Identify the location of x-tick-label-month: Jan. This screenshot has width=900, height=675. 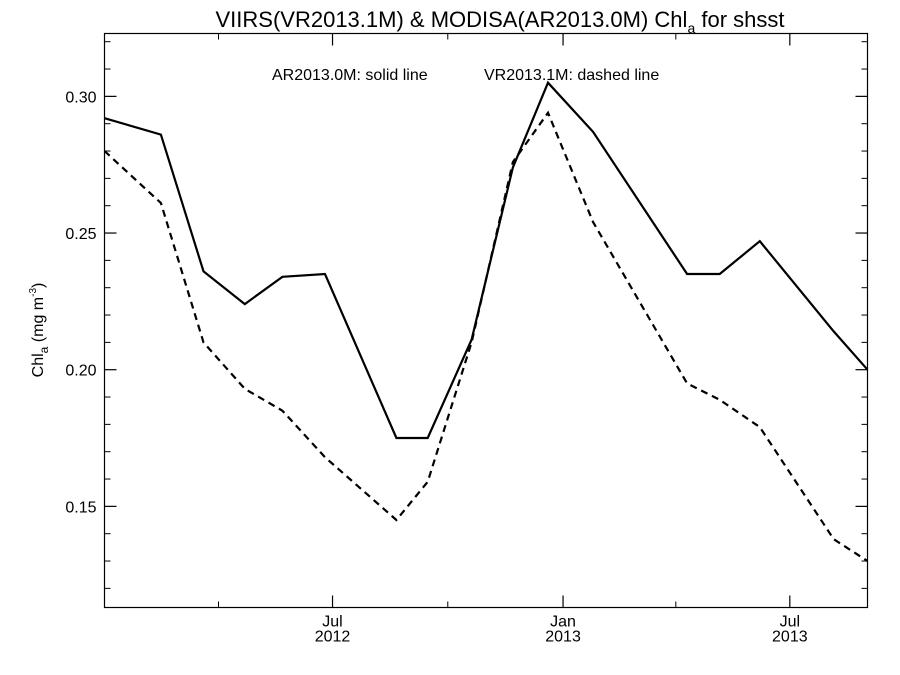
(563, 622).